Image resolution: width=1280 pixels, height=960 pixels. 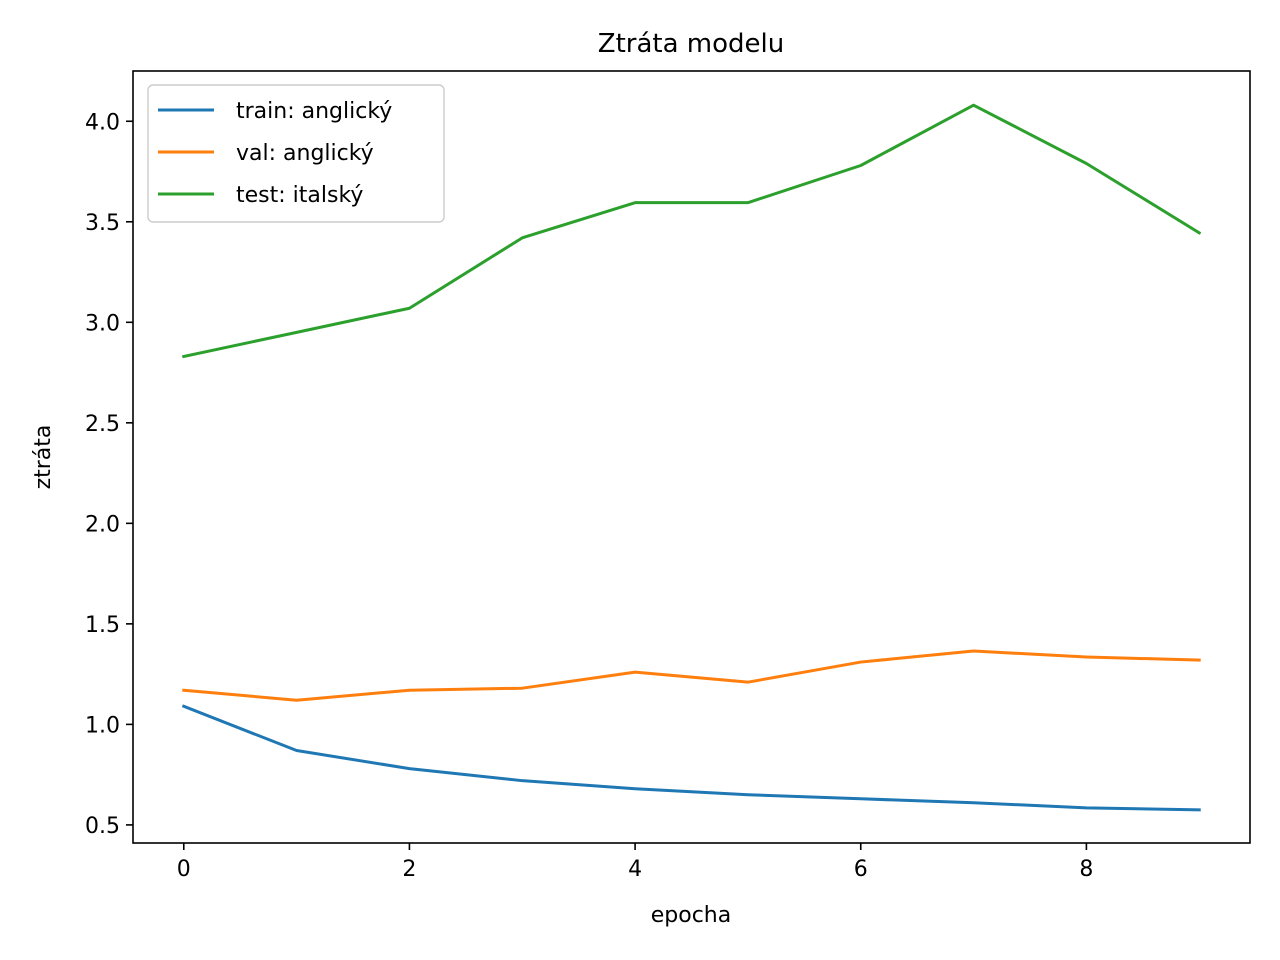 What do you see at coordinates (305, 153) in the screenshot?
I see `legend-label-1: val: anglický` at bounding box center [305, 153].